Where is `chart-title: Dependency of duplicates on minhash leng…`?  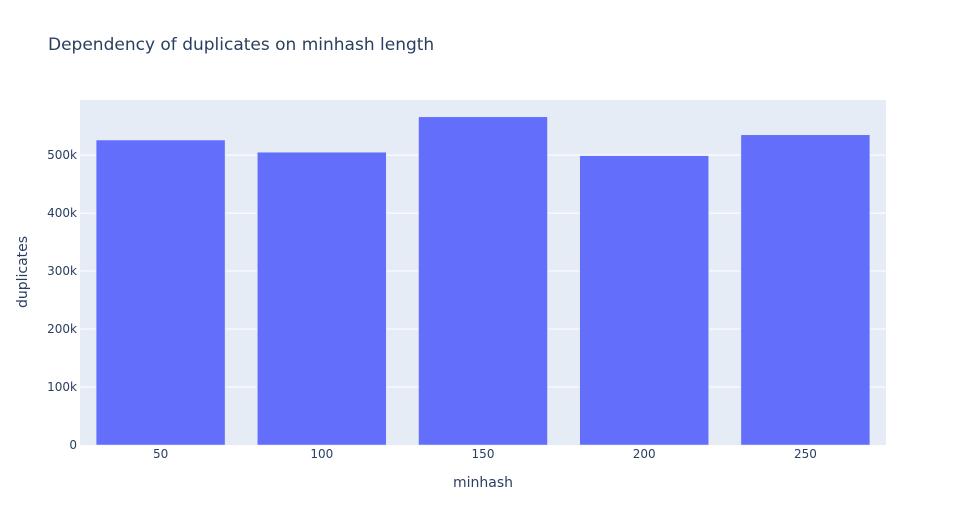 chart-title: Dependency of duplicates on minhash leng… is located at coordinates (241, 45).